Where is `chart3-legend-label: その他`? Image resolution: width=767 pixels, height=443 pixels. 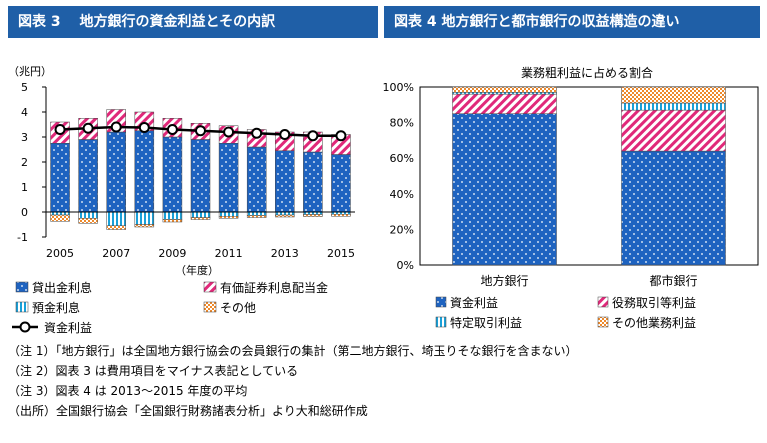 chart3-legend-label: その他 is located at coordinates (238, 308).